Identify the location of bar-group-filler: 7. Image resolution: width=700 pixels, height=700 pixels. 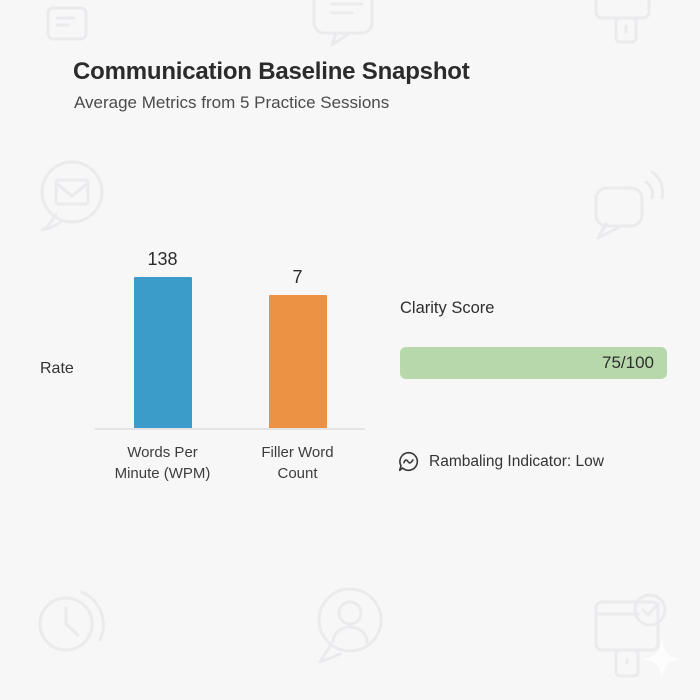
(297, 348).